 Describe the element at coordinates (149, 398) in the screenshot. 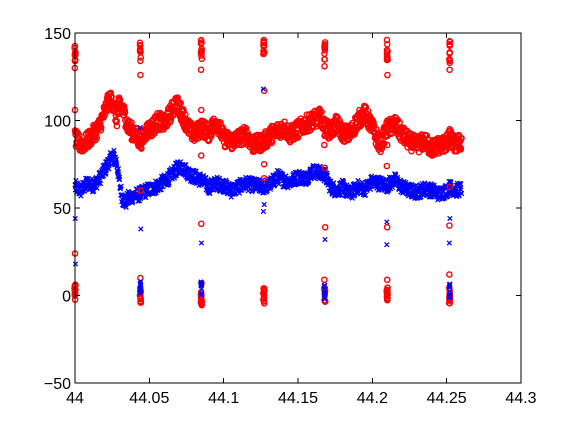

I see `x-tick-label: 44.05` at that location.